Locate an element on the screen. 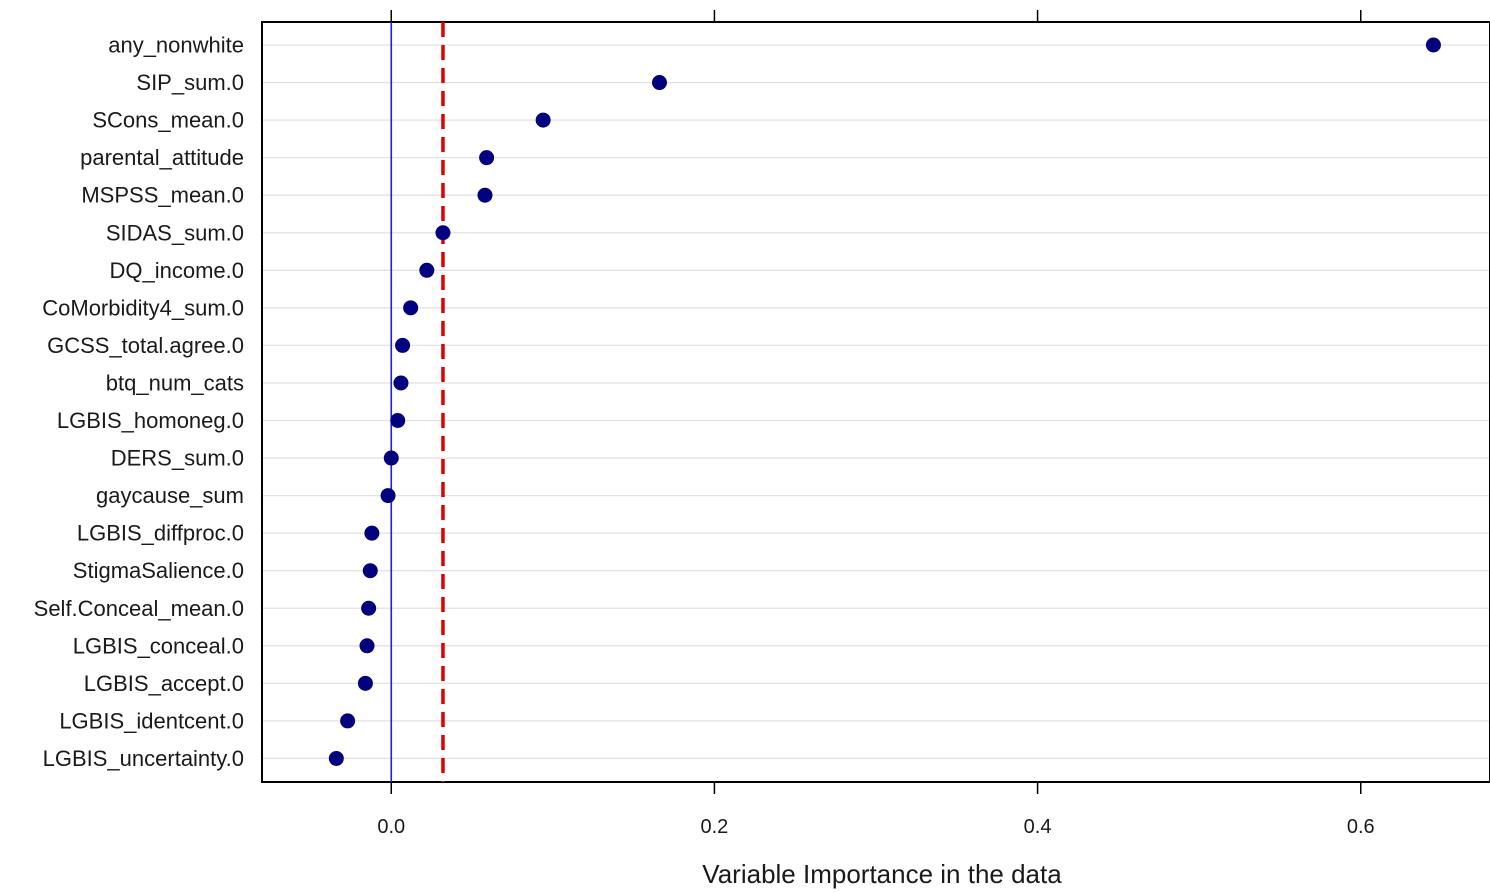 This screenshot has height=893, width=1490. category-label: DERS_sum.0 is located at coordinates (177, 458).